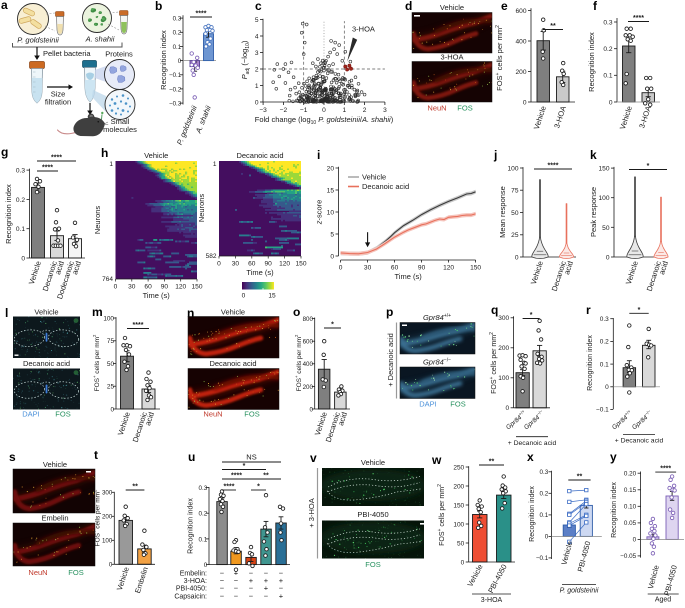 This screenshot has width=685, height=608. What do you see at coordinates (492, 600) in the screenshot?
I see `svg-text: 3-HOA` at bounding box center [492, 600].